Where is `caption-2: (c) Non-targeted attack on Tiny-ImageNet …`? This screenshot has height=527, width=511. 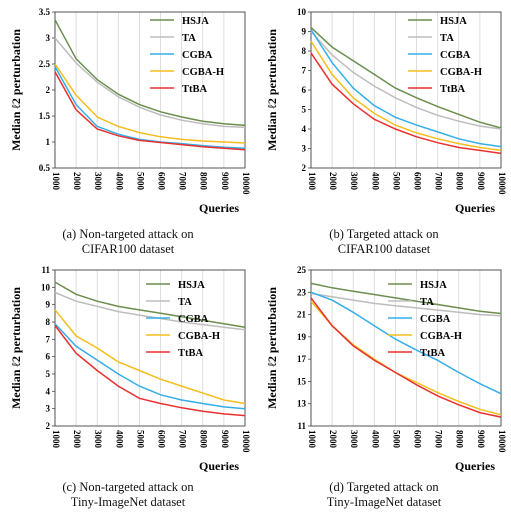
caption-2: (c) Non-targeted attack on Tiny-ImageNet … is located at coordinates (128, 495).